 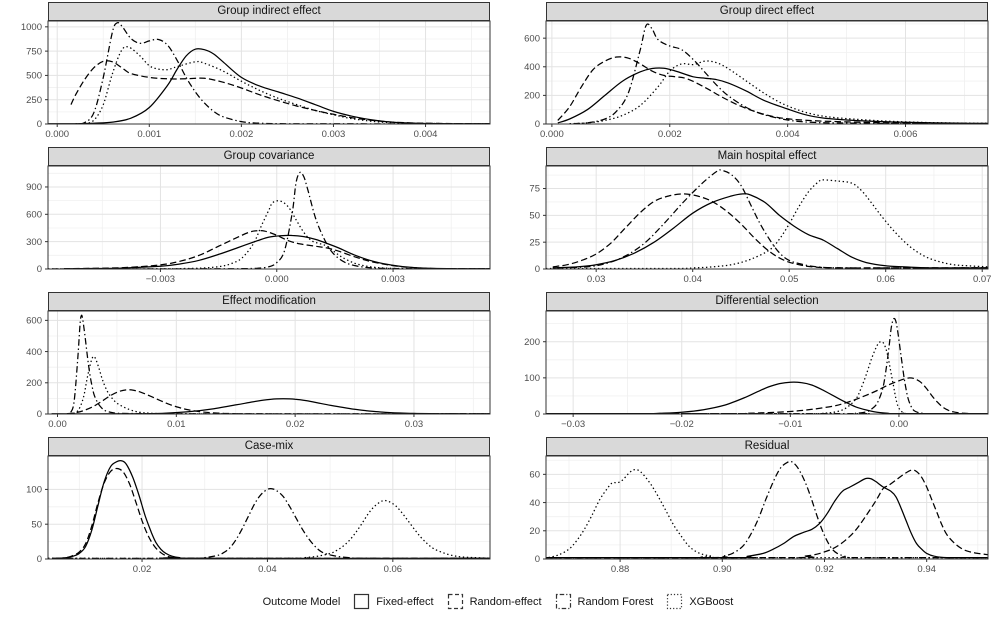 I want to click on case-mix-plot: 0.02 0.04 0.06 0 50 100, so click(x=258, y=515).